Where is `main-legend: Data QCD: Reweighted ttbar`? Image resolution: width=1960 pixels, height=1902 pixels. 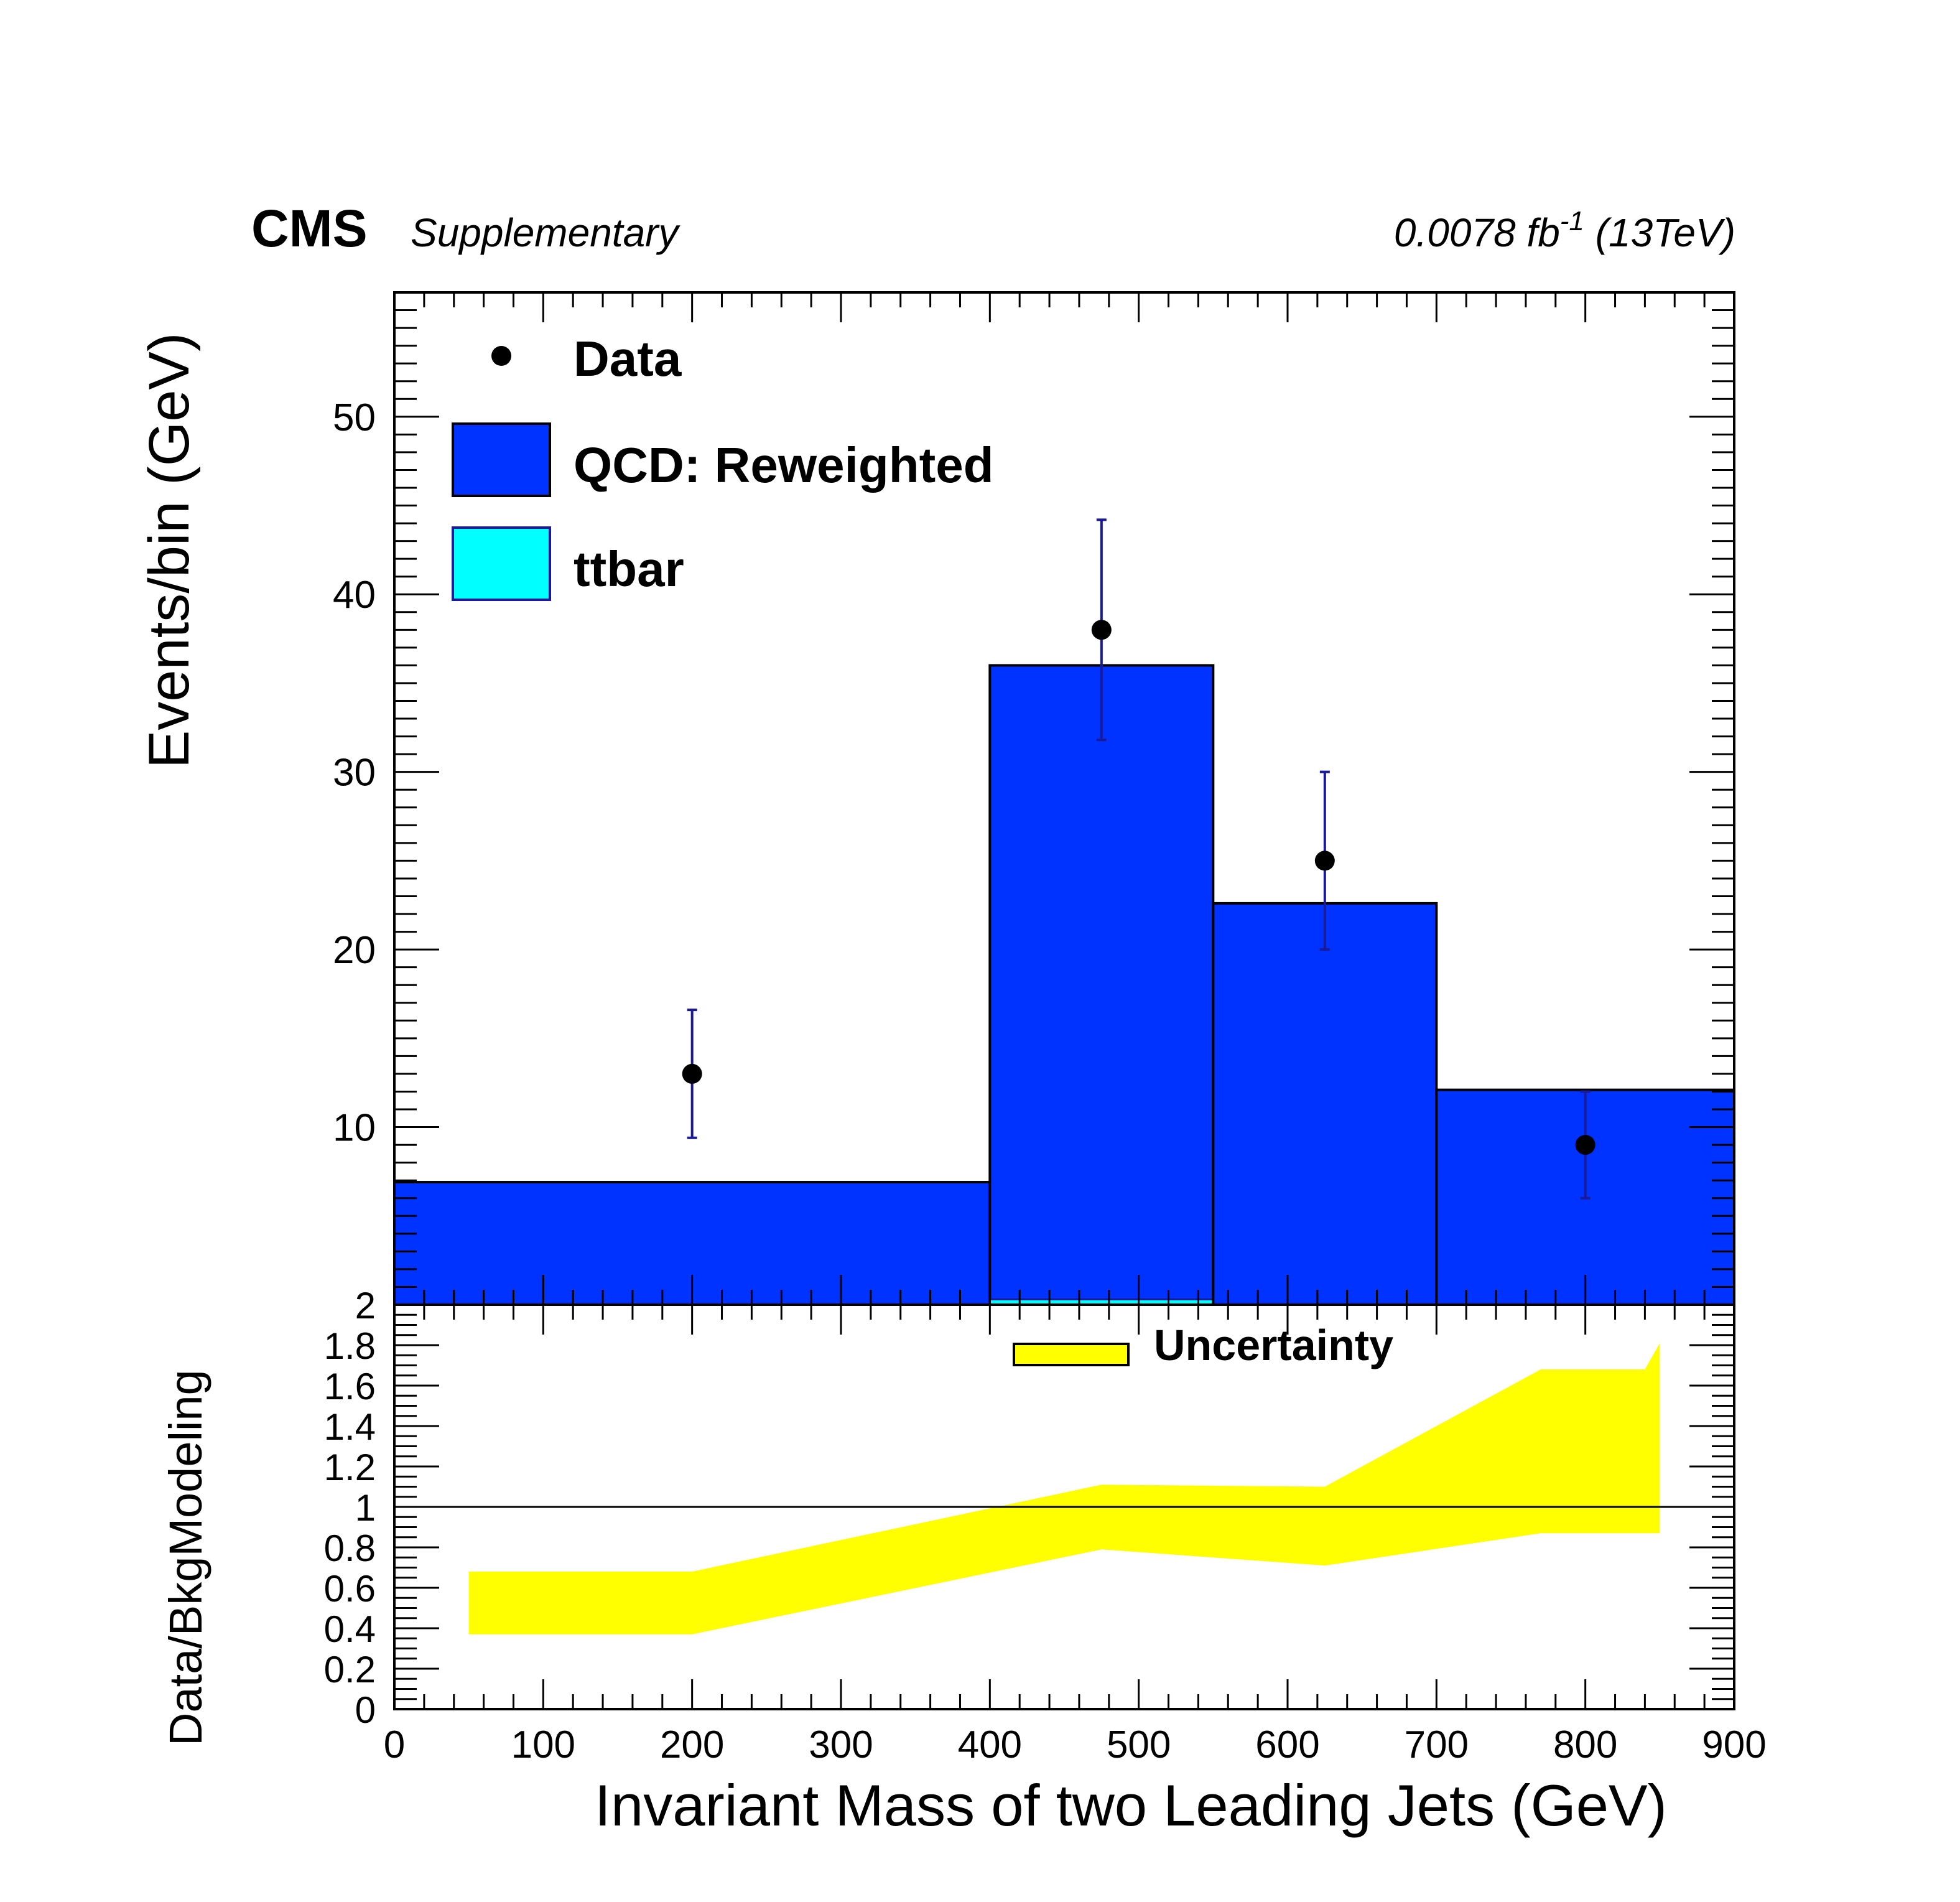
main-legend: Data QCD: Reweighted ttbar is located at coordinates (723, 466).